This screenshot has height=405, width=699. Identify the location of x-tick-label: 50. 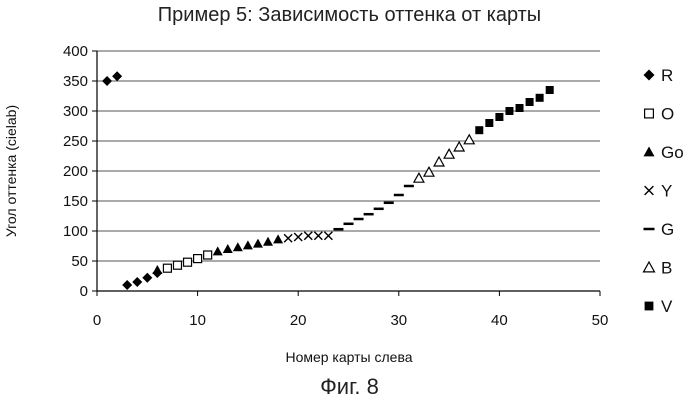
(600, 320).